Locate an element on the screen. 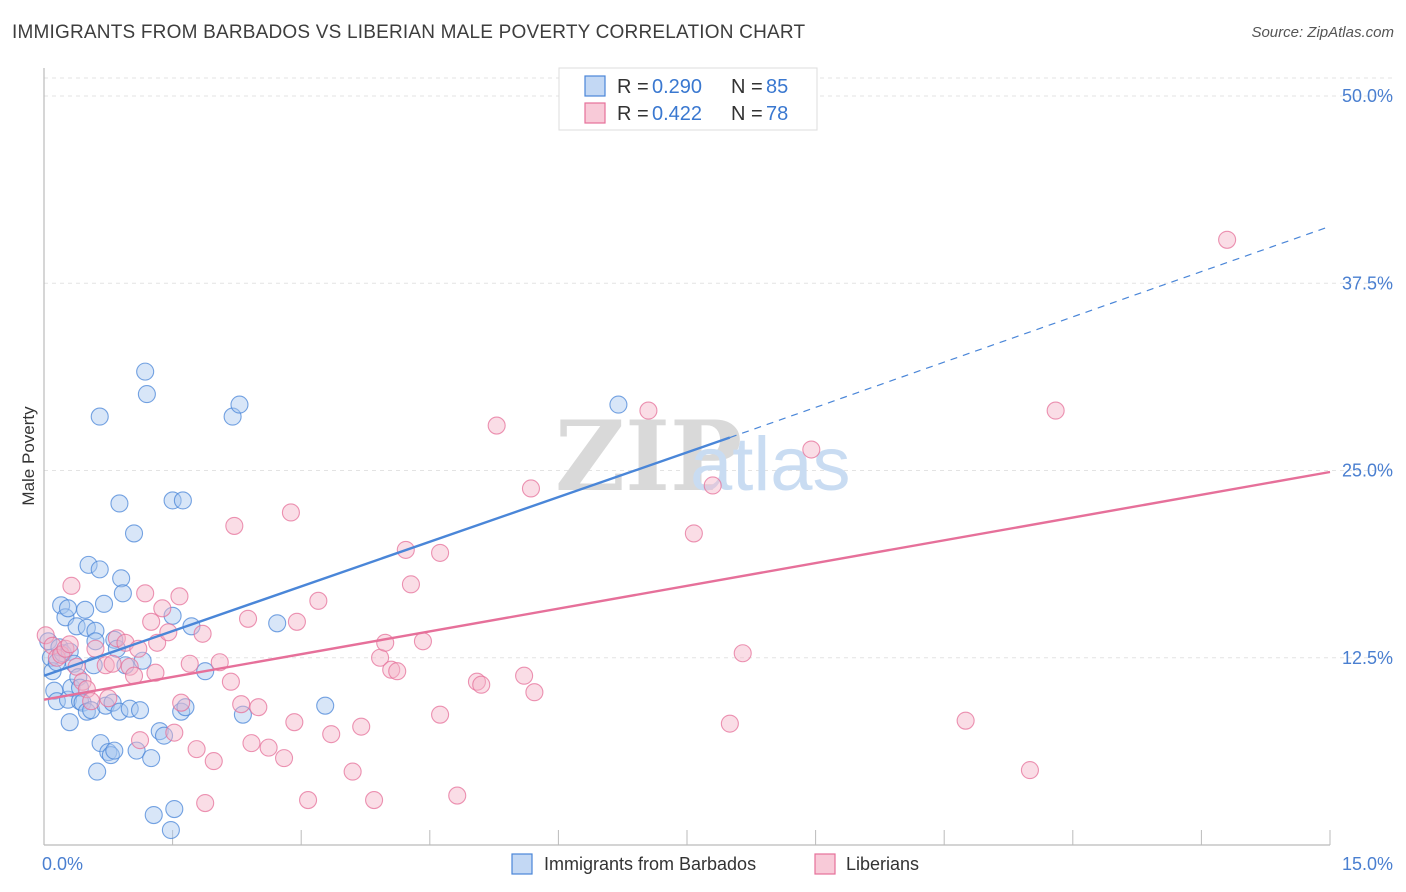 Image resolution: width=1406 pixels, height=892 pixels. series-legend-label-liberians: Liberians is located at coordinates (882, 864).